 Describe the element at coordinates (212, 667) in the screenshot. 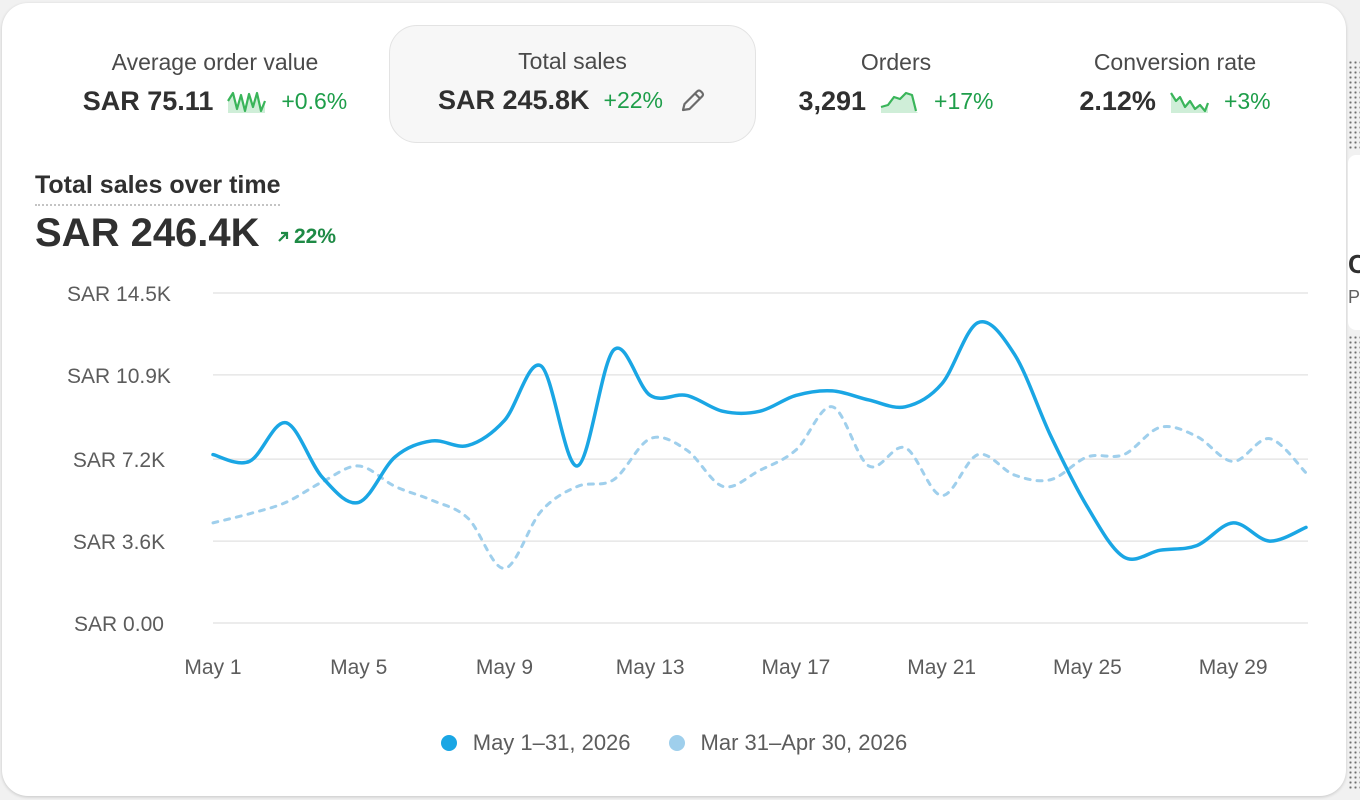

I see `x-tick-label: May 1` at that location.